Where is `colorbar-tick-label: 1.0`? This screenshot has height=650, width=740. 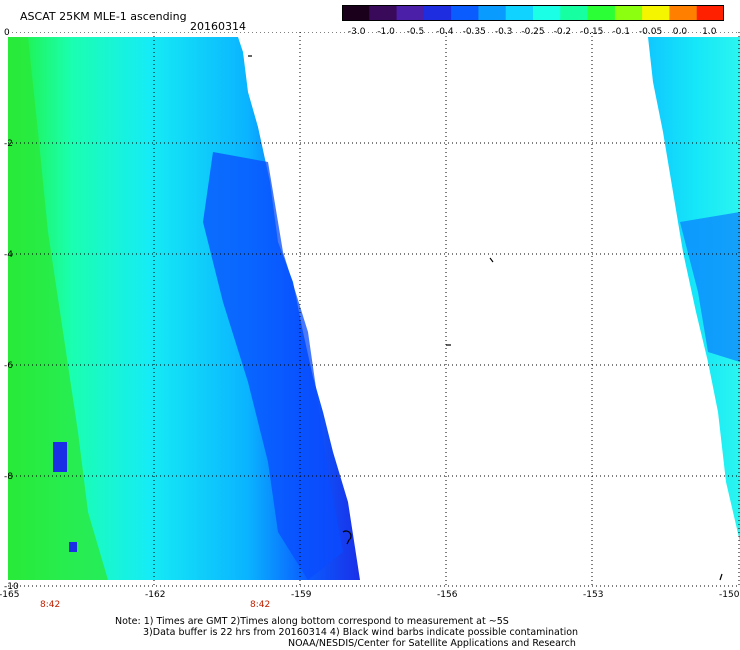
colorbar-tick-label: 1.0 is located at coordinates (709, 32).